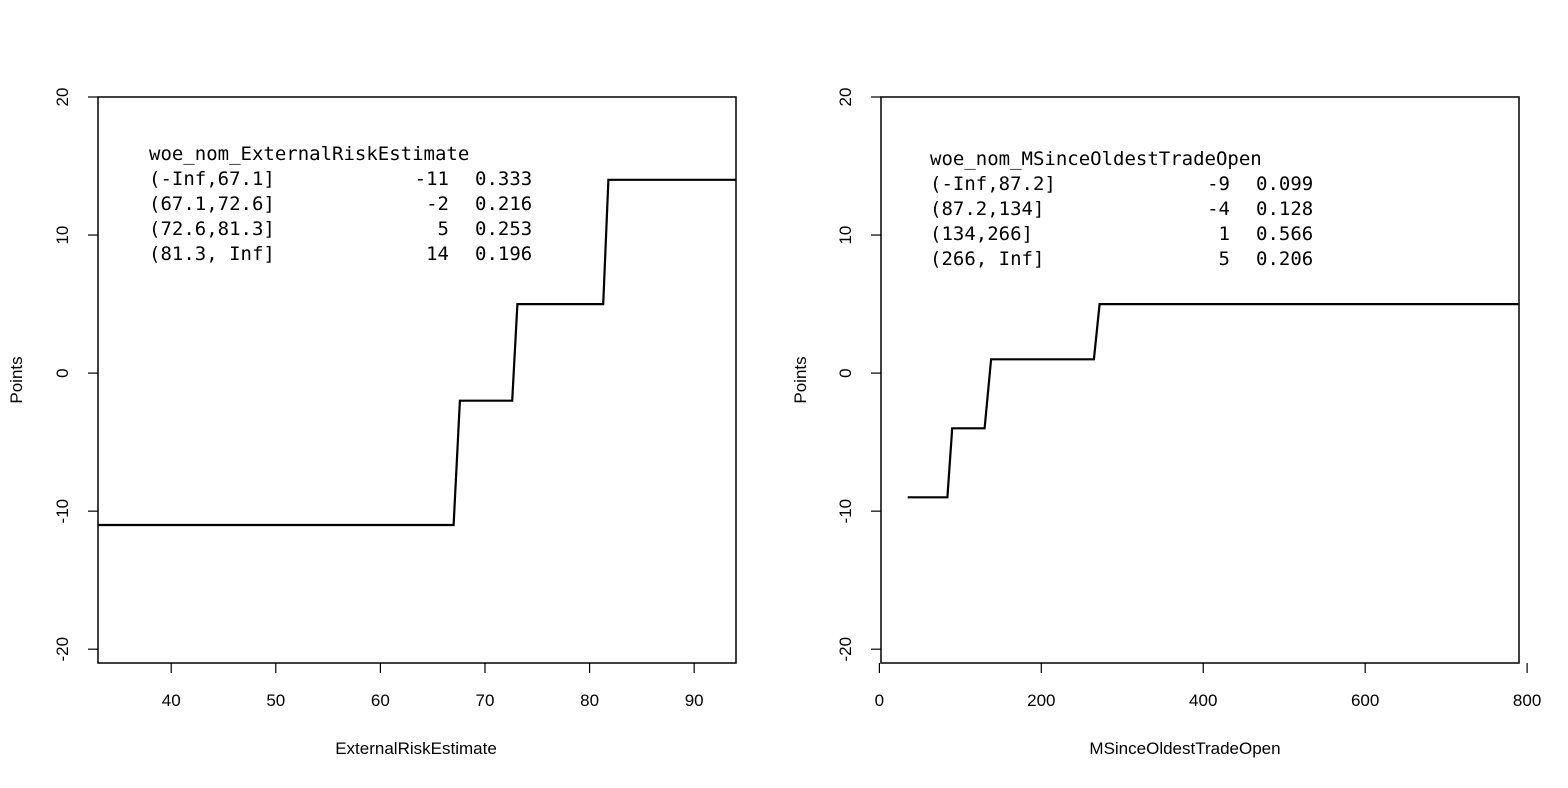 Image resolution: width=1568 pixels, height=788 pixels. Describe the element at coordinates (981, 234) in the screenshot. I see `legend-bin: (134,266]` at that location.